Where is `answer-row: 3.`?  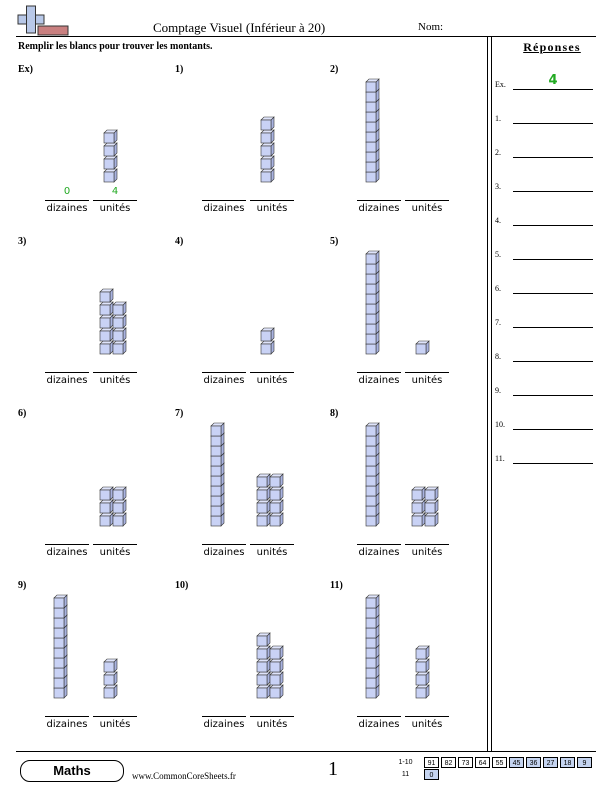
answer-row: 3. is located at coordinates (545, 184).